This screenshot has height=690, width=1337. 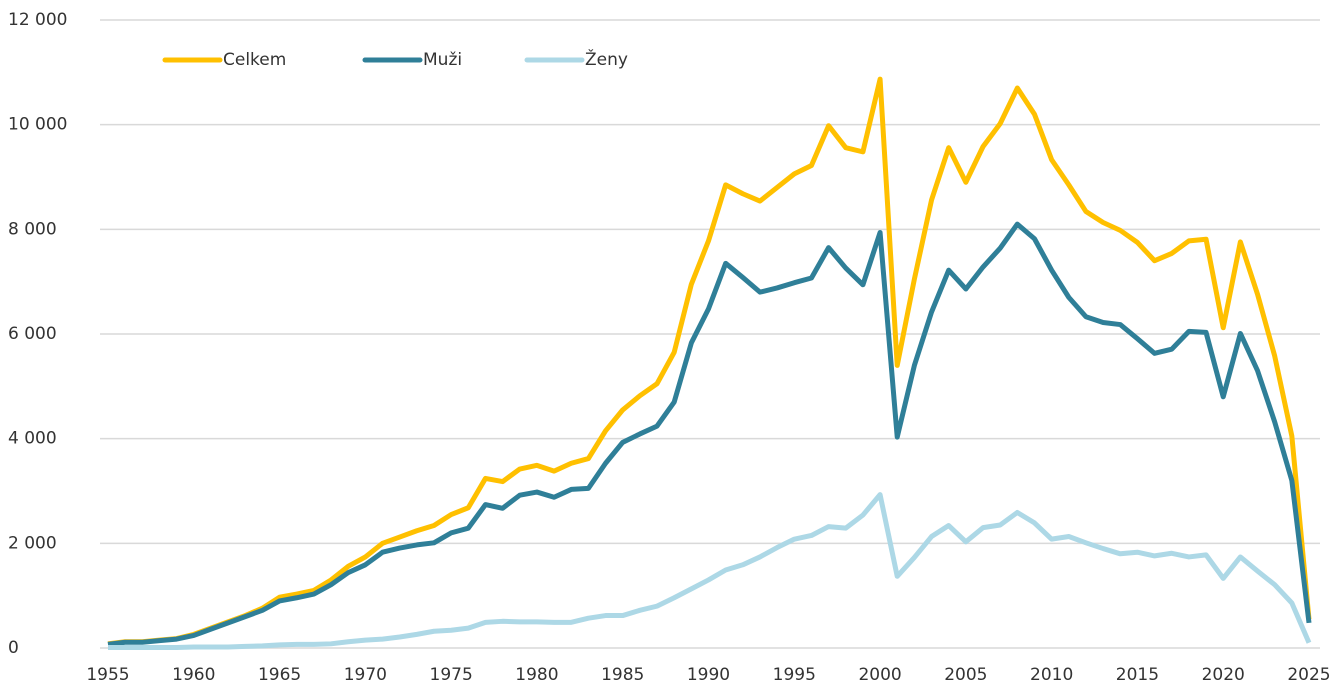 I want to click on x-tick-label: 2000, so click(x=879, y=675).